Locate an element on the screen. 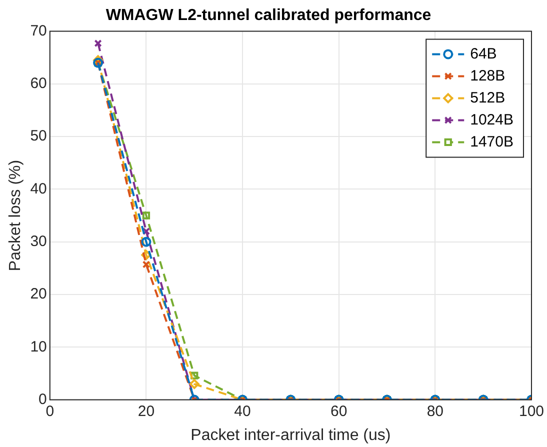  legend-label: 1024B is located at coordinates (492, 119).